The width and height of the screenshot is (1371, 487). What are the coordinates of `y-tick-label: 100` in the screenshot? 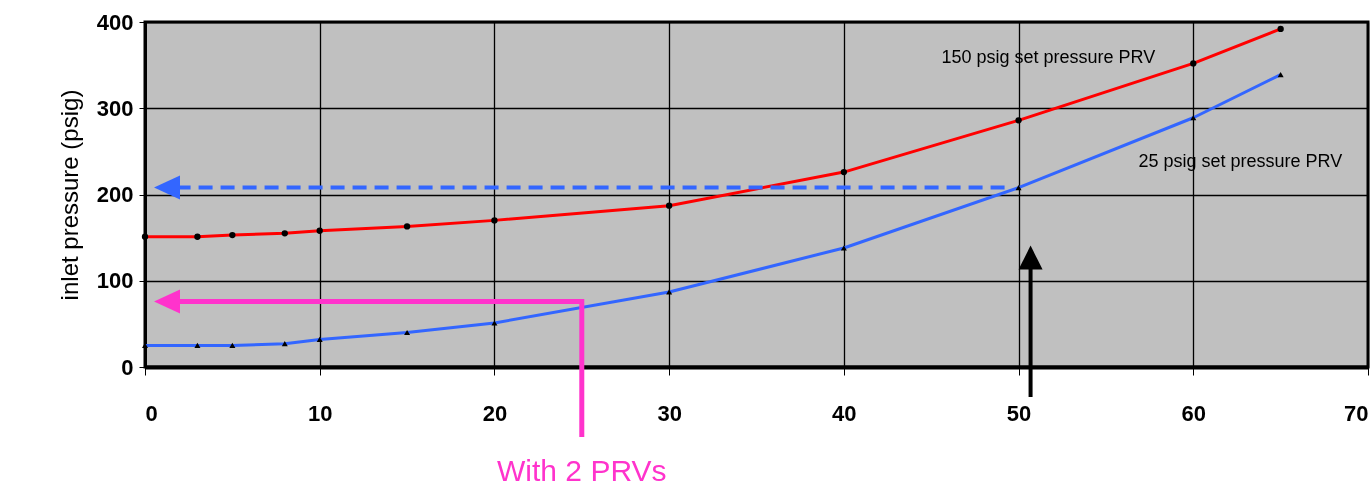 It's located at (115, 281).